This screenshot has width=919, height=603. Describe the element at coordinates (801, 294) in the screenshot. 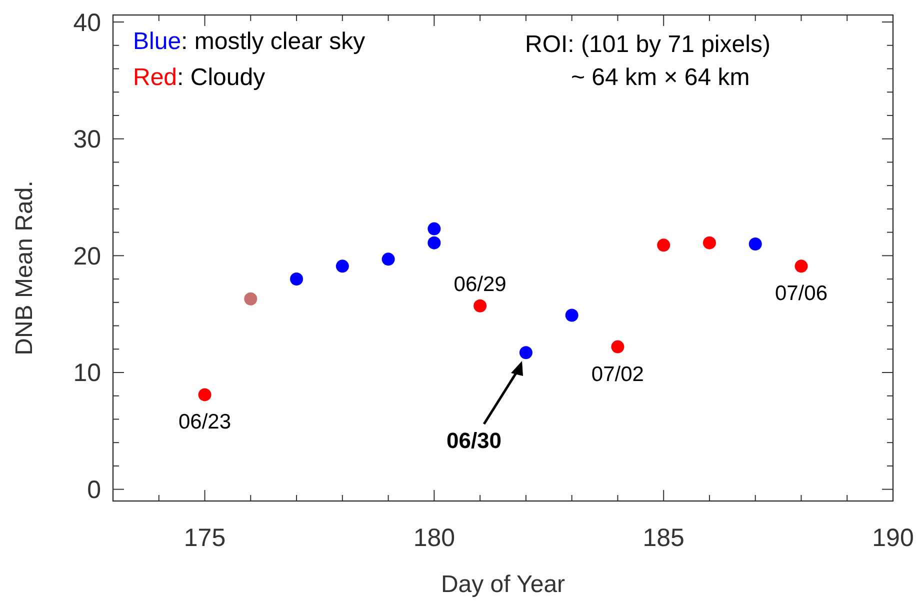

I see `annotation: 07/06` at that location.